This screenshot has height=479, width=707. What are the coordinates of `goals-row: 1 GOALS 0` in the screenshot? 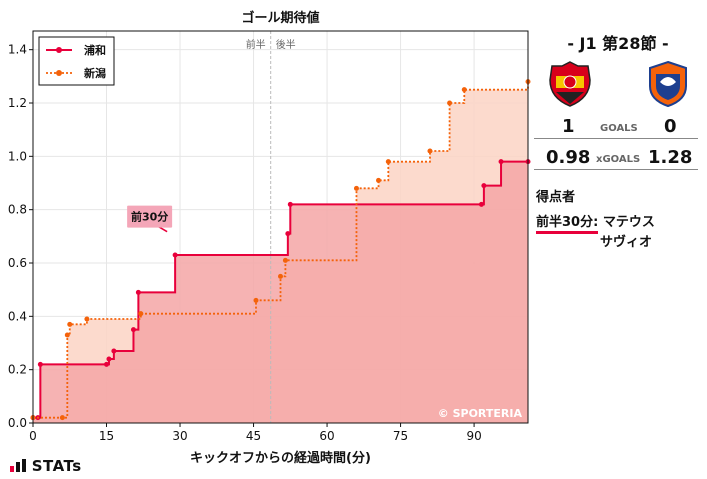 It's located at (616, 127).